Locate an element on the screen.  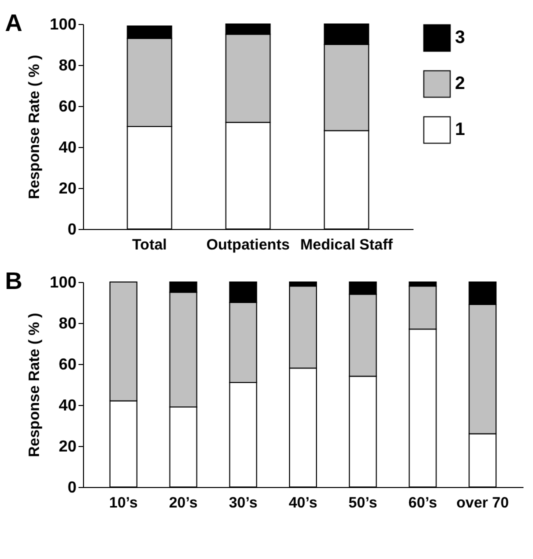
text: A is located at coordinates (13, 23).